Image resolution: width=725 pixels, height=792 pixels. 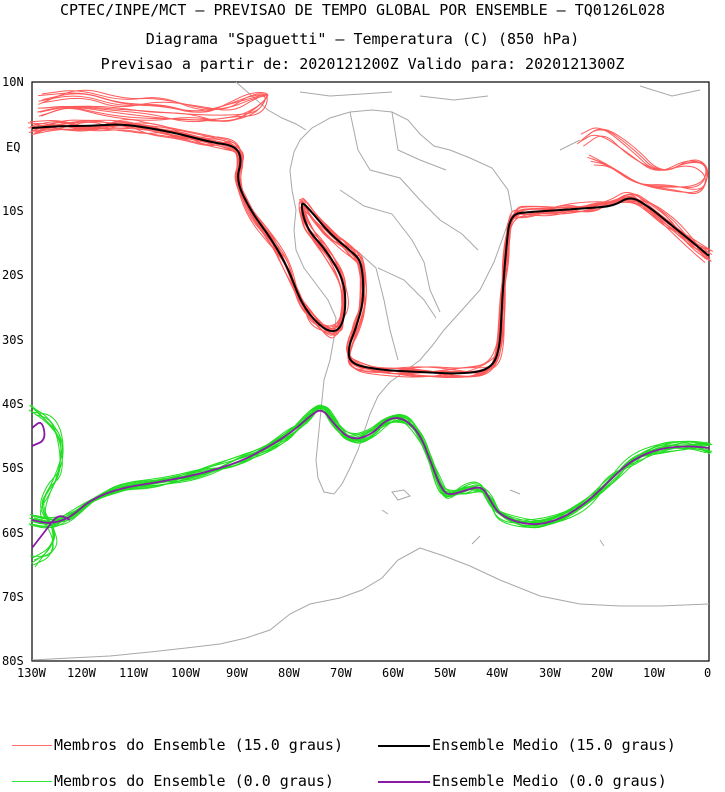 What do you see at coordinates (13, 533) in the screenshot?
I see `lat-label-60s: 60S` at bounding box center [13, 533].